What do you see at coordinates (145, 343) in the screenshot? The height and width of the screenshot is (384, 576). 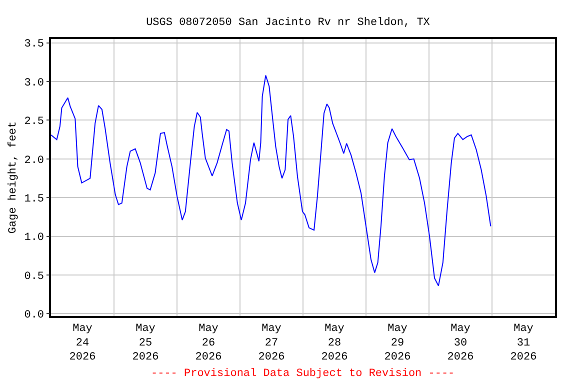 I see `x-tick-label: May 25 2026` at bounding box center [145, 343].